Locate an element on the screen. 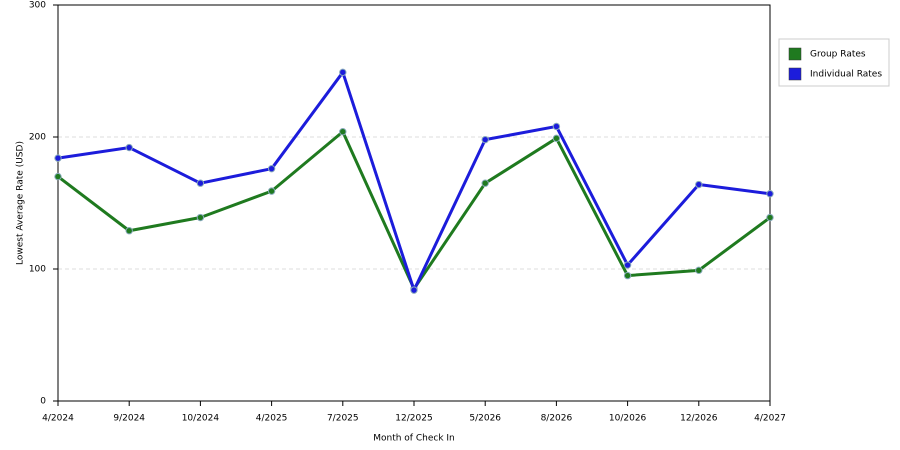 The width and height of the screenshot is (900, 450). x-tick-label: 10/2024 is located at coordinates (201, 419).